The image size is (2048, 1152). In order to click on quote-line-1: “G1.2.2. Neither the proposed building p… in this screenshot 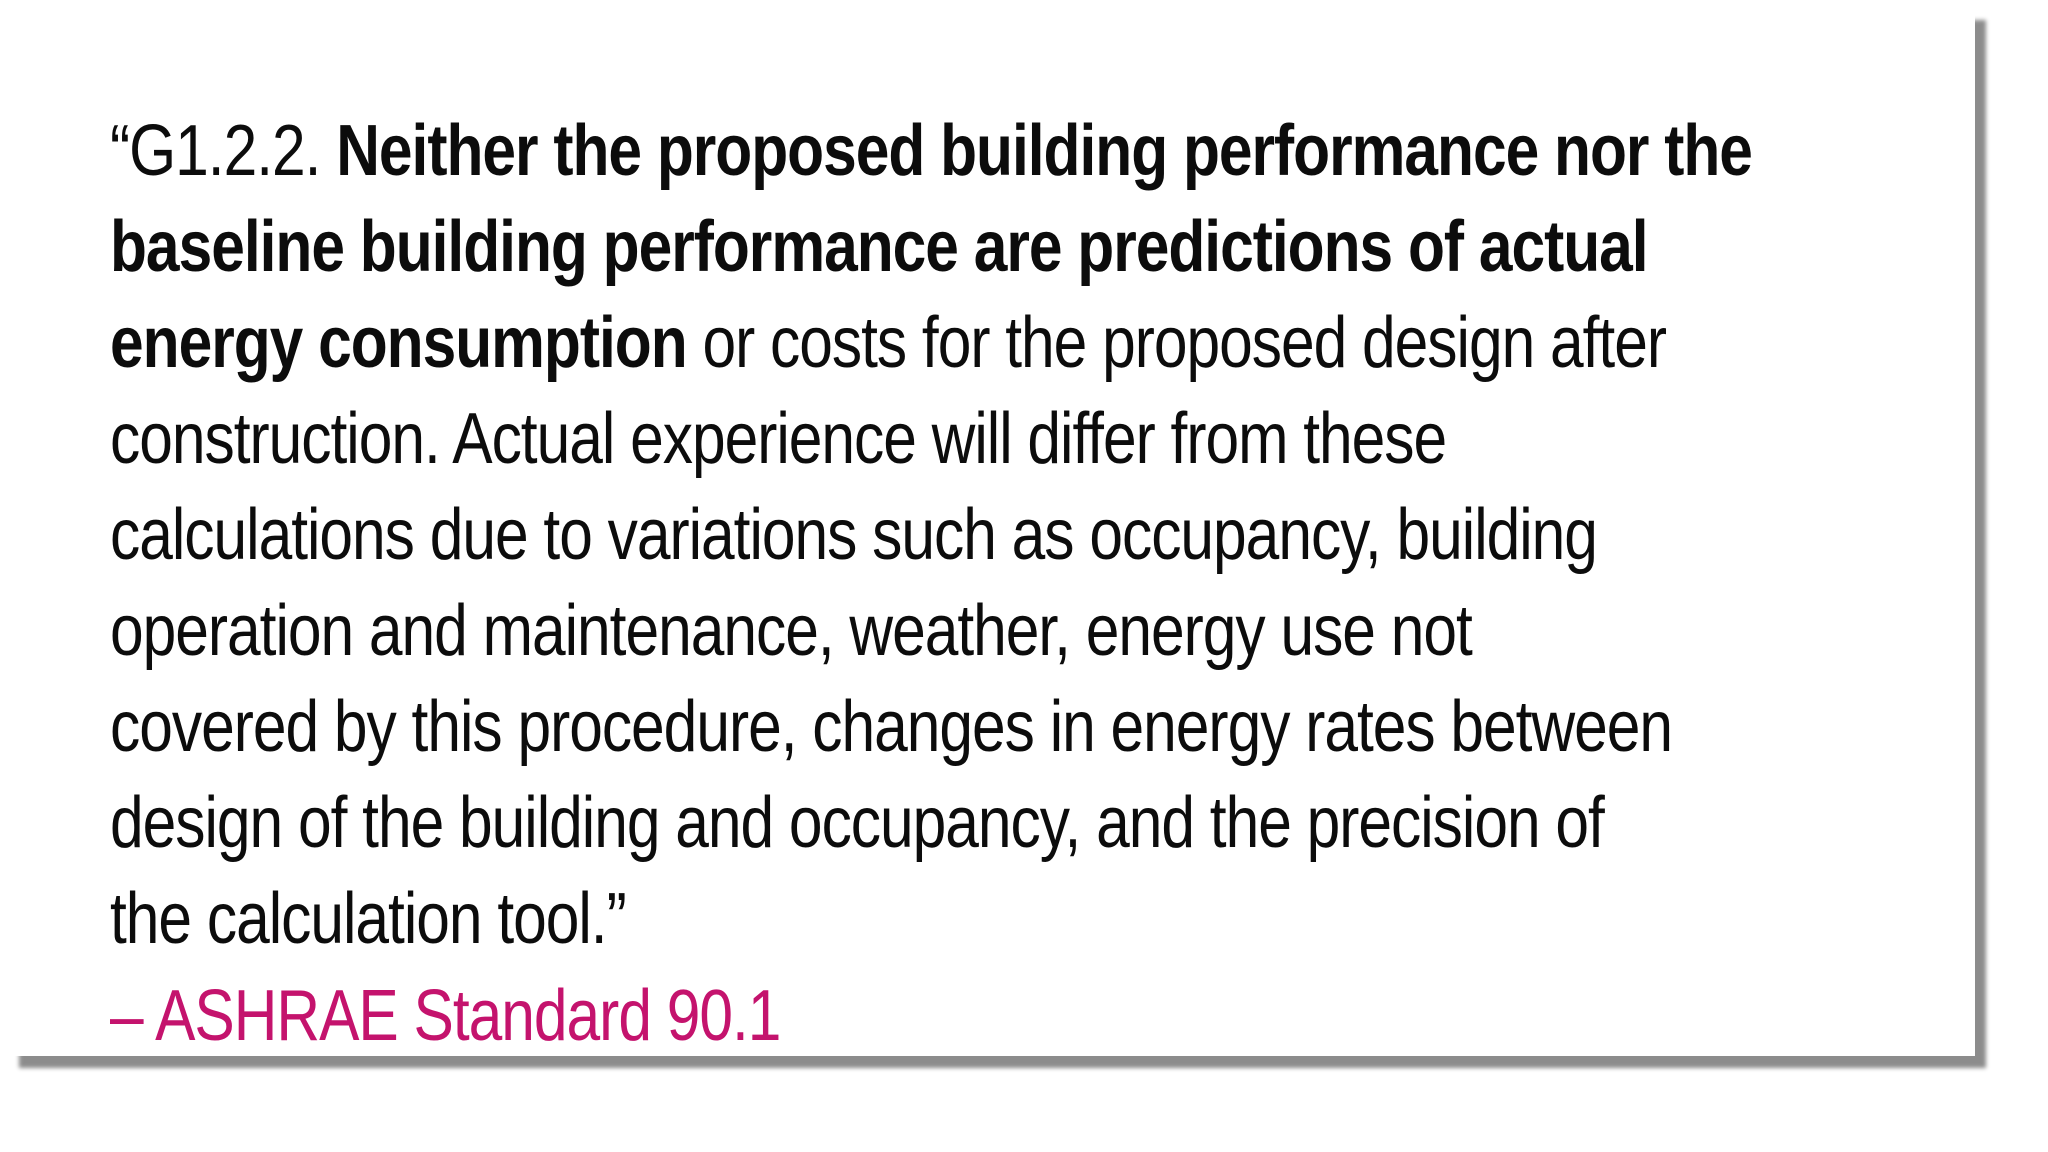, I will do `click(931, 151)`.